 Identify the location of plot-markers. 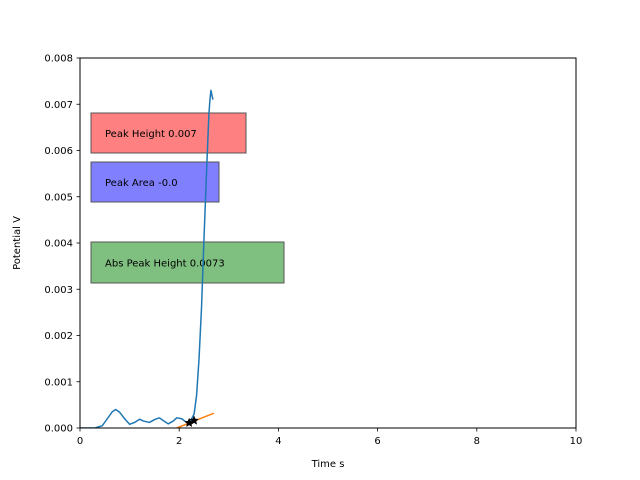
(191, 421).